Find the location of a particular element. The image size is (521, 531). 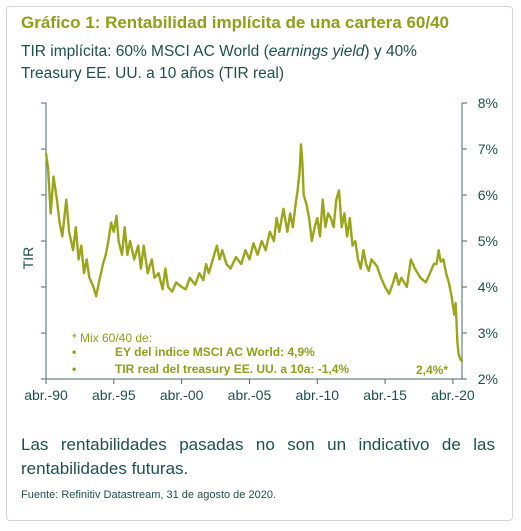

annotation-item-1: EY del indice MSCI AC World: 4,9% is located at coordinates (215, 352).